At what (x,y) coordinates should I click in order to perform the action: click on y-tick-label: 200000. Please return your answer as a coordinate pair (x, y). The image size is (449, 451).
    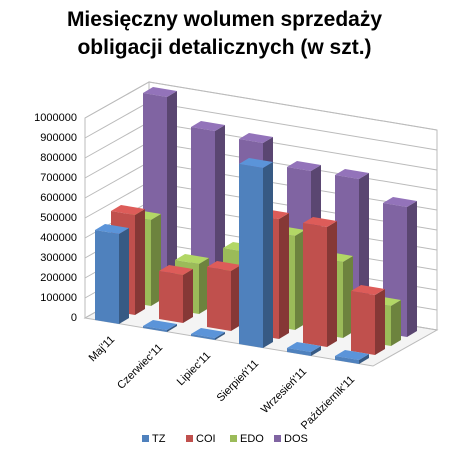
    Looking at the image, I should click on (58, 278).